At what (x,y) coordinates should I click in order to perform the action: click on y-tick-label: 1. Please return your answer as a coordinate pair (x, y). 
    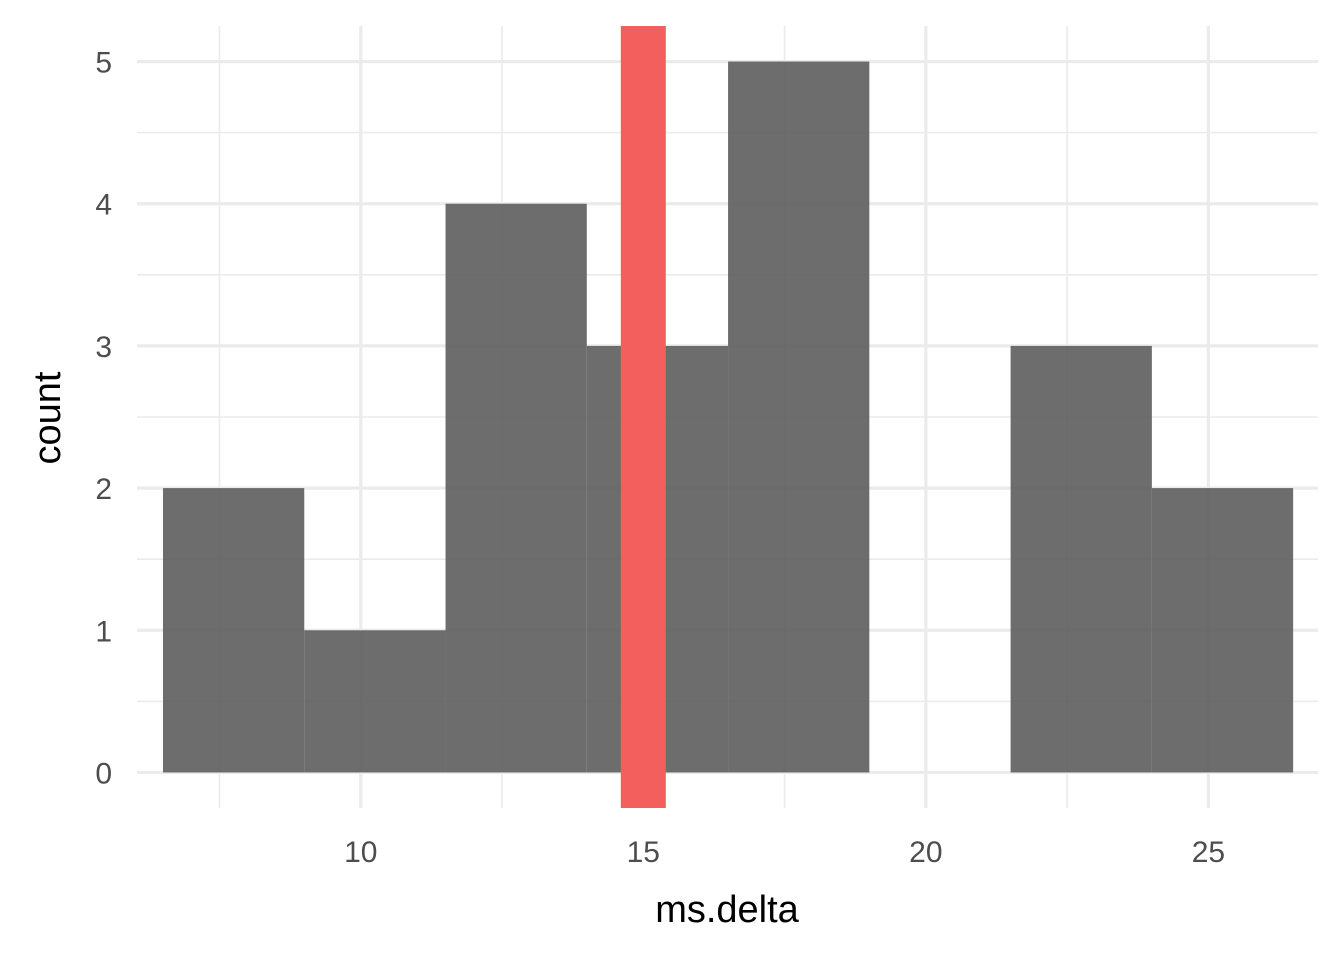
    Looking at the image, I should click on (103, 631).